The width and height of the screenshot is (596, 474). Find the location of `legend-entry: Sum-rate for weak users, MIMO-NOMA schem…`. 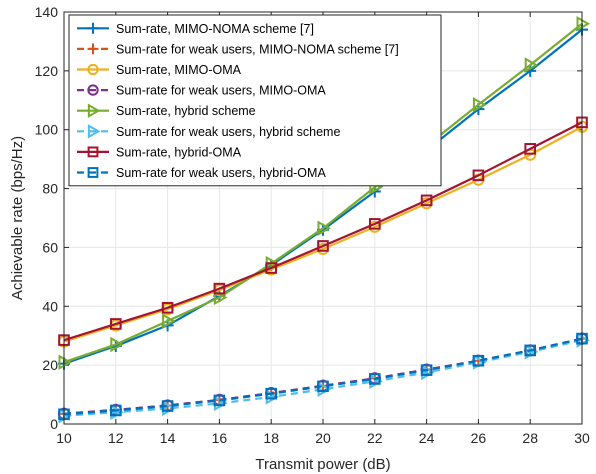

legend-entry: Sum-rate for weak users, MIMO-NOMA schem… is located at coordinates (238, 49).